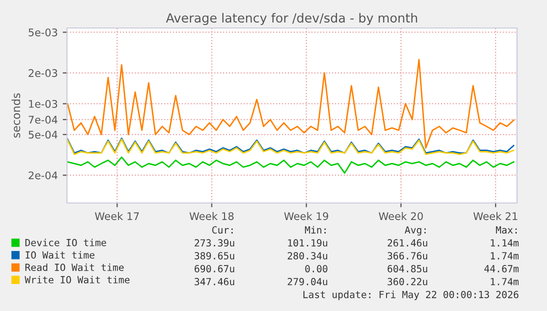  I want to click on text: 347.46u, so click(214, 282).